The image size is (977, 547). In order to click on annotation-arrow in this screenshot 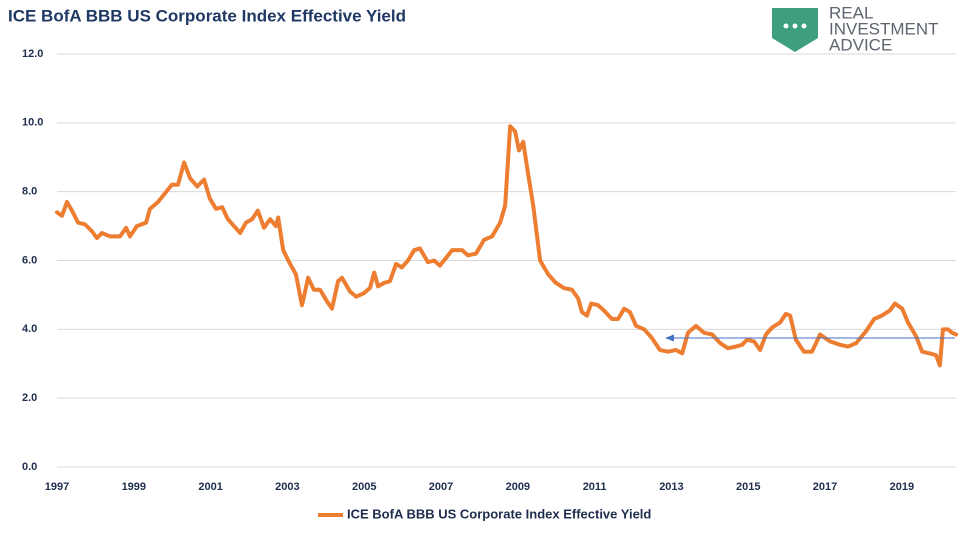, I will do `click(810, 338)`.